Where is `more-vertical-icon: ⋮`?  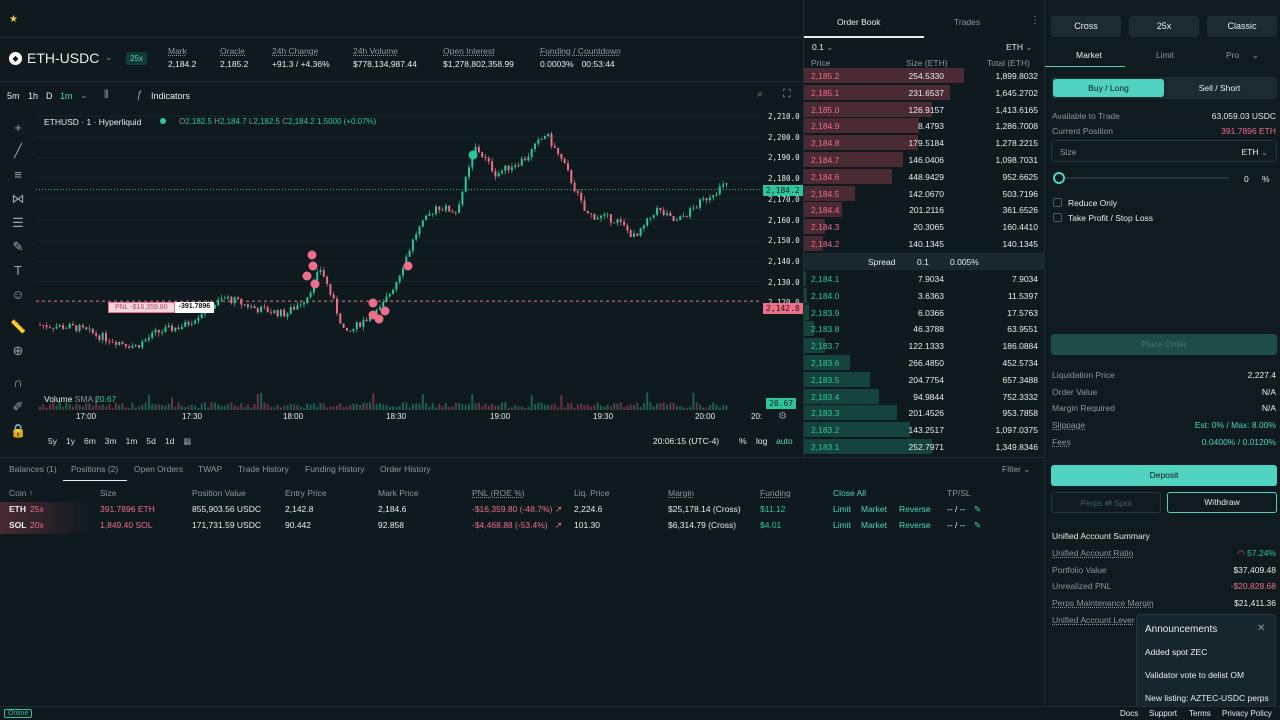 more-vertical-icon: ⋮ is located at coordinates (1035, 20).